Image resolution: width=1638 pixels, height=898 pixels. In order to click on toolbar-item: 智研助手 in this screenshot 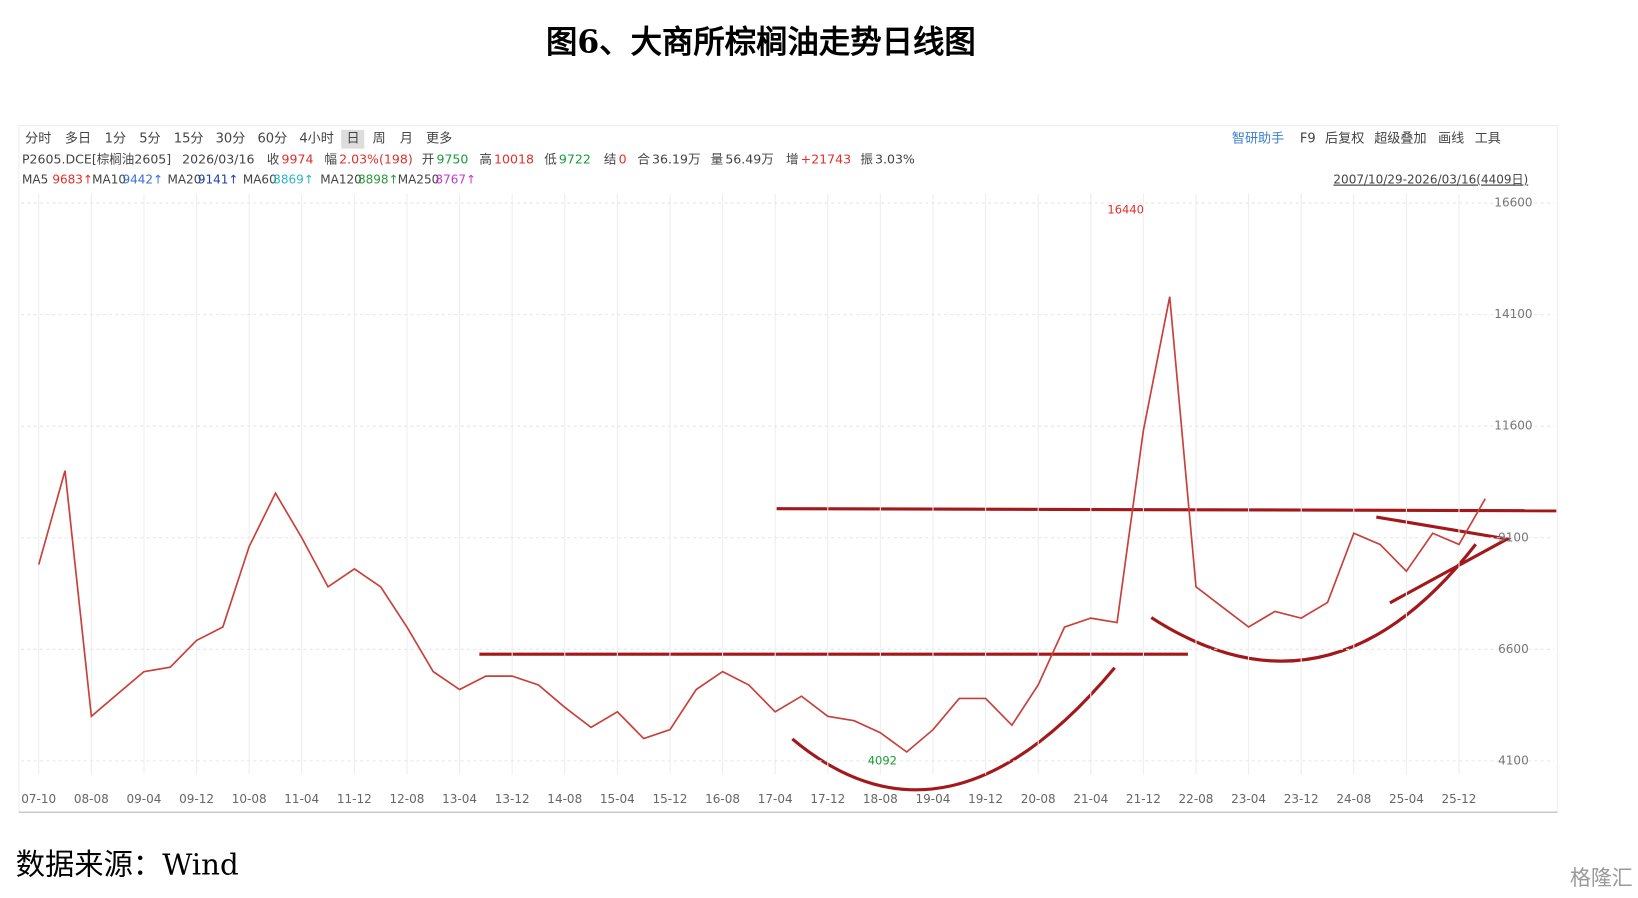, I will do `click(1258, 139)`.